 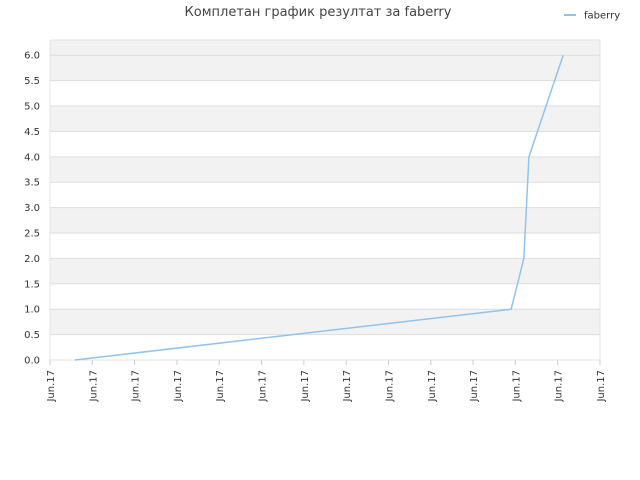 What do you see at coordinates (32, 259) in the screenshot?
I see `y-tick-label: 2.0` at bounding box center [32, 259].